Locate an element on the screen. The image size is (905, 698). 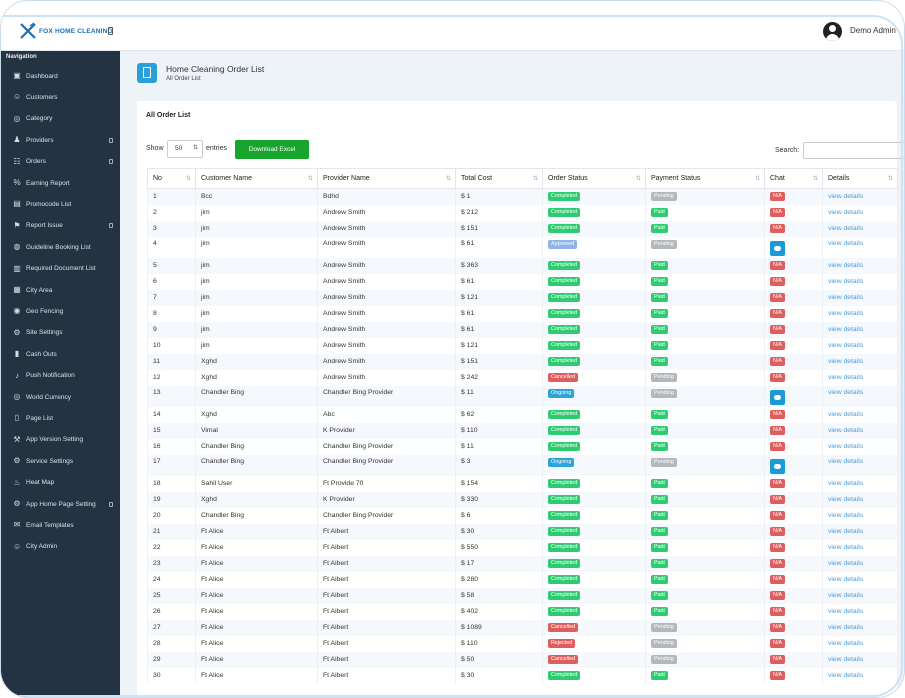
col-header-provider: Provider Name ⇅ is located at coordinates (386, 178).